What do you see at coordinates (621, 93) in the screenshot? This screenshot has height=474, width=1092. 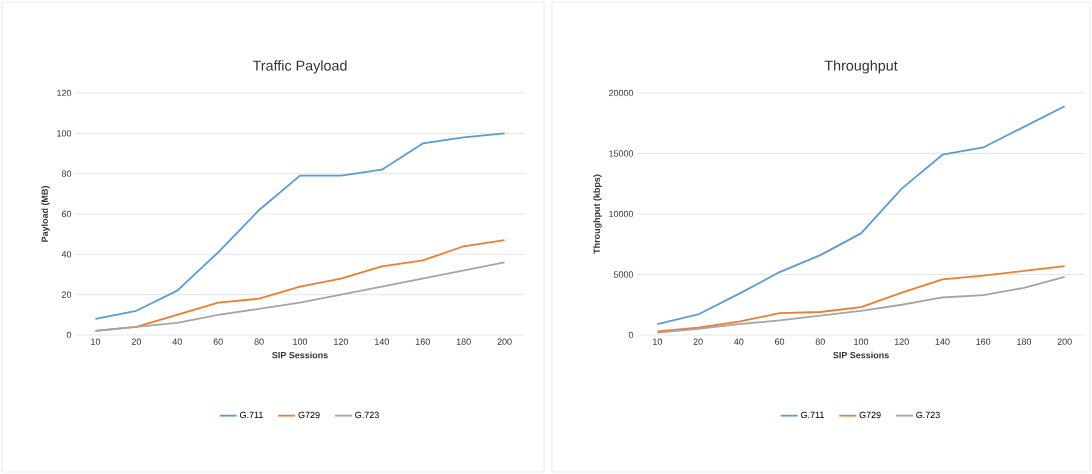 I see `y-tick-label: 20000` at bounding box center [621, 93].